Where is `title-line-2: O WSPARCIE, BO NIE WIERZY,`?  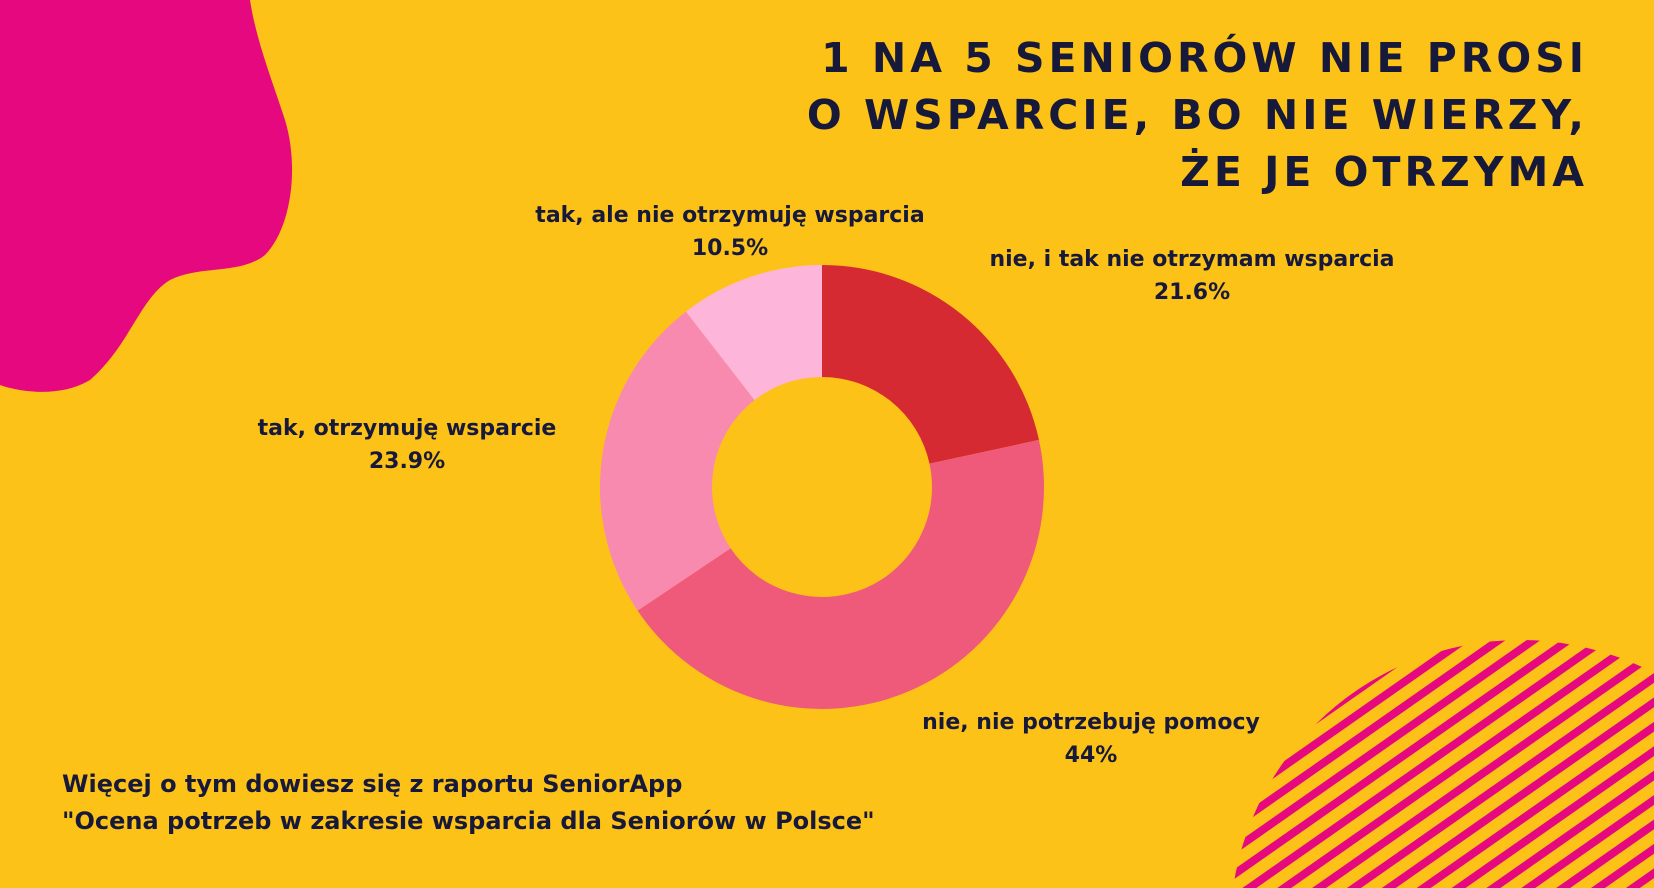 title-line-2: O WSPARCIE, BO NIE WIERZY, is located at coordinates (1197, 115).